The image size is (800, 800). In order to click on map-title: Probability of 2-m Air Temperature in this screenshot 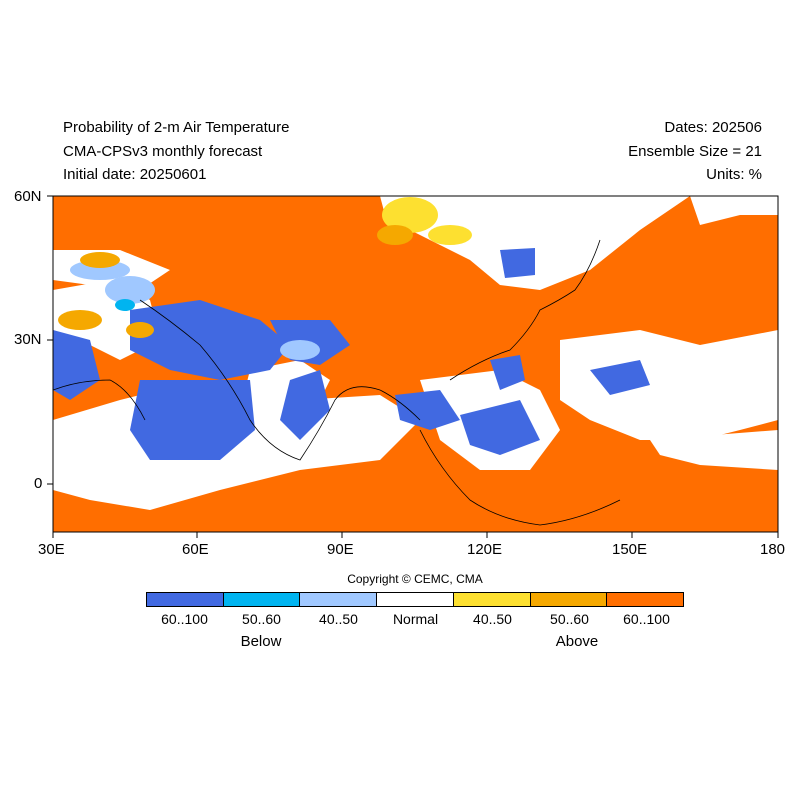, I will do `click(176, 127)`.